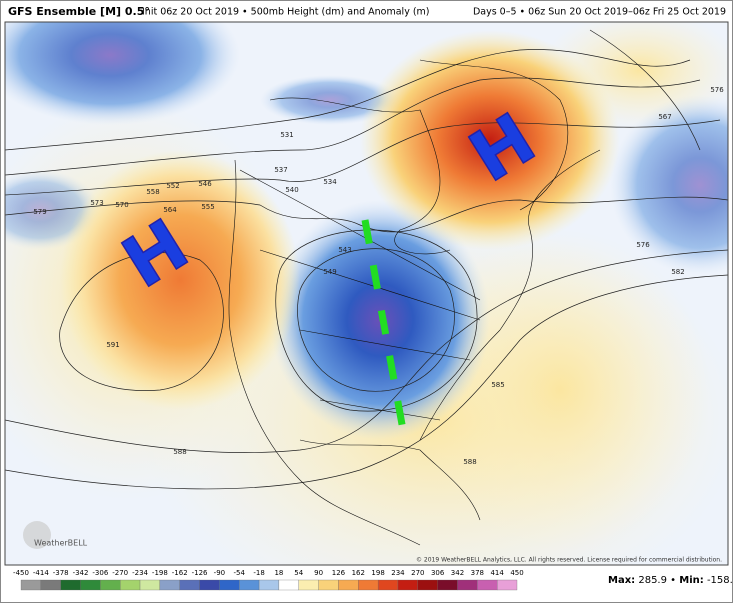  I want to click on colorbar-label: -306, so click(100, 573).